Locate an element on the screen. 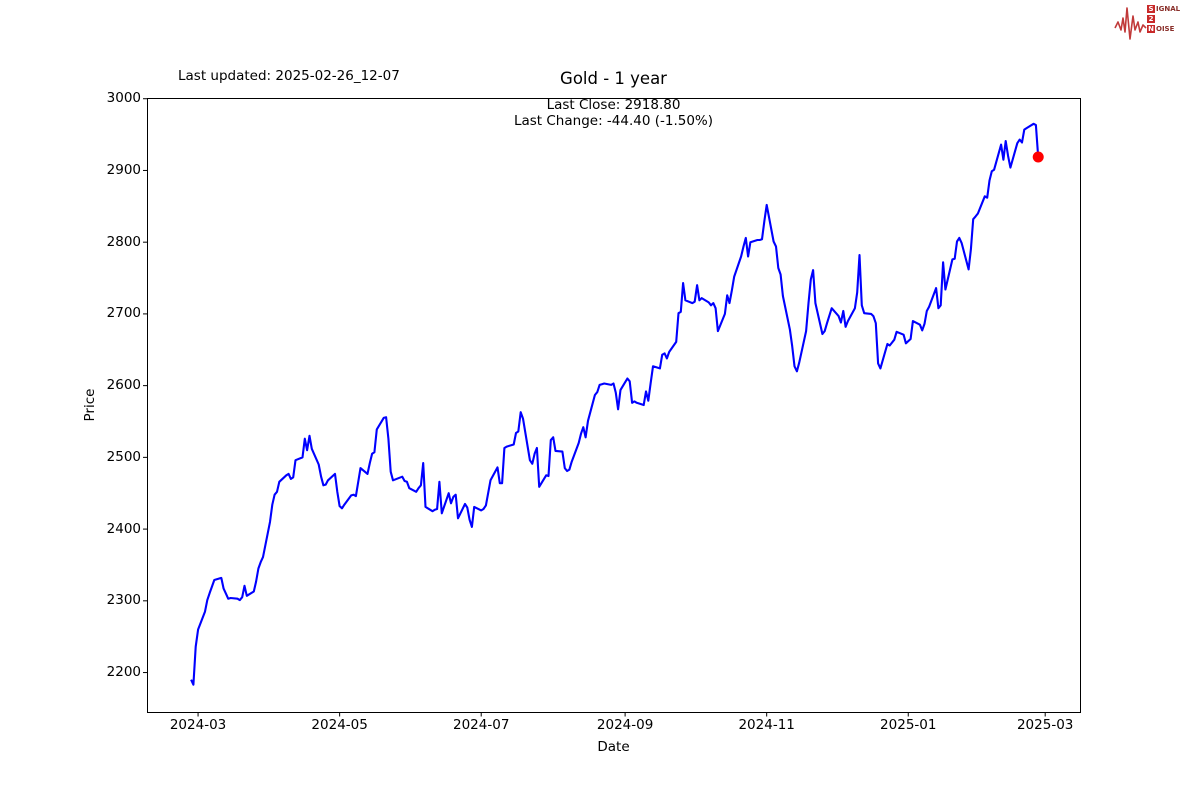 This screenshot has width=1200, height=800. chart-title: Gold - 1 year is located at coordinates (613, 78).